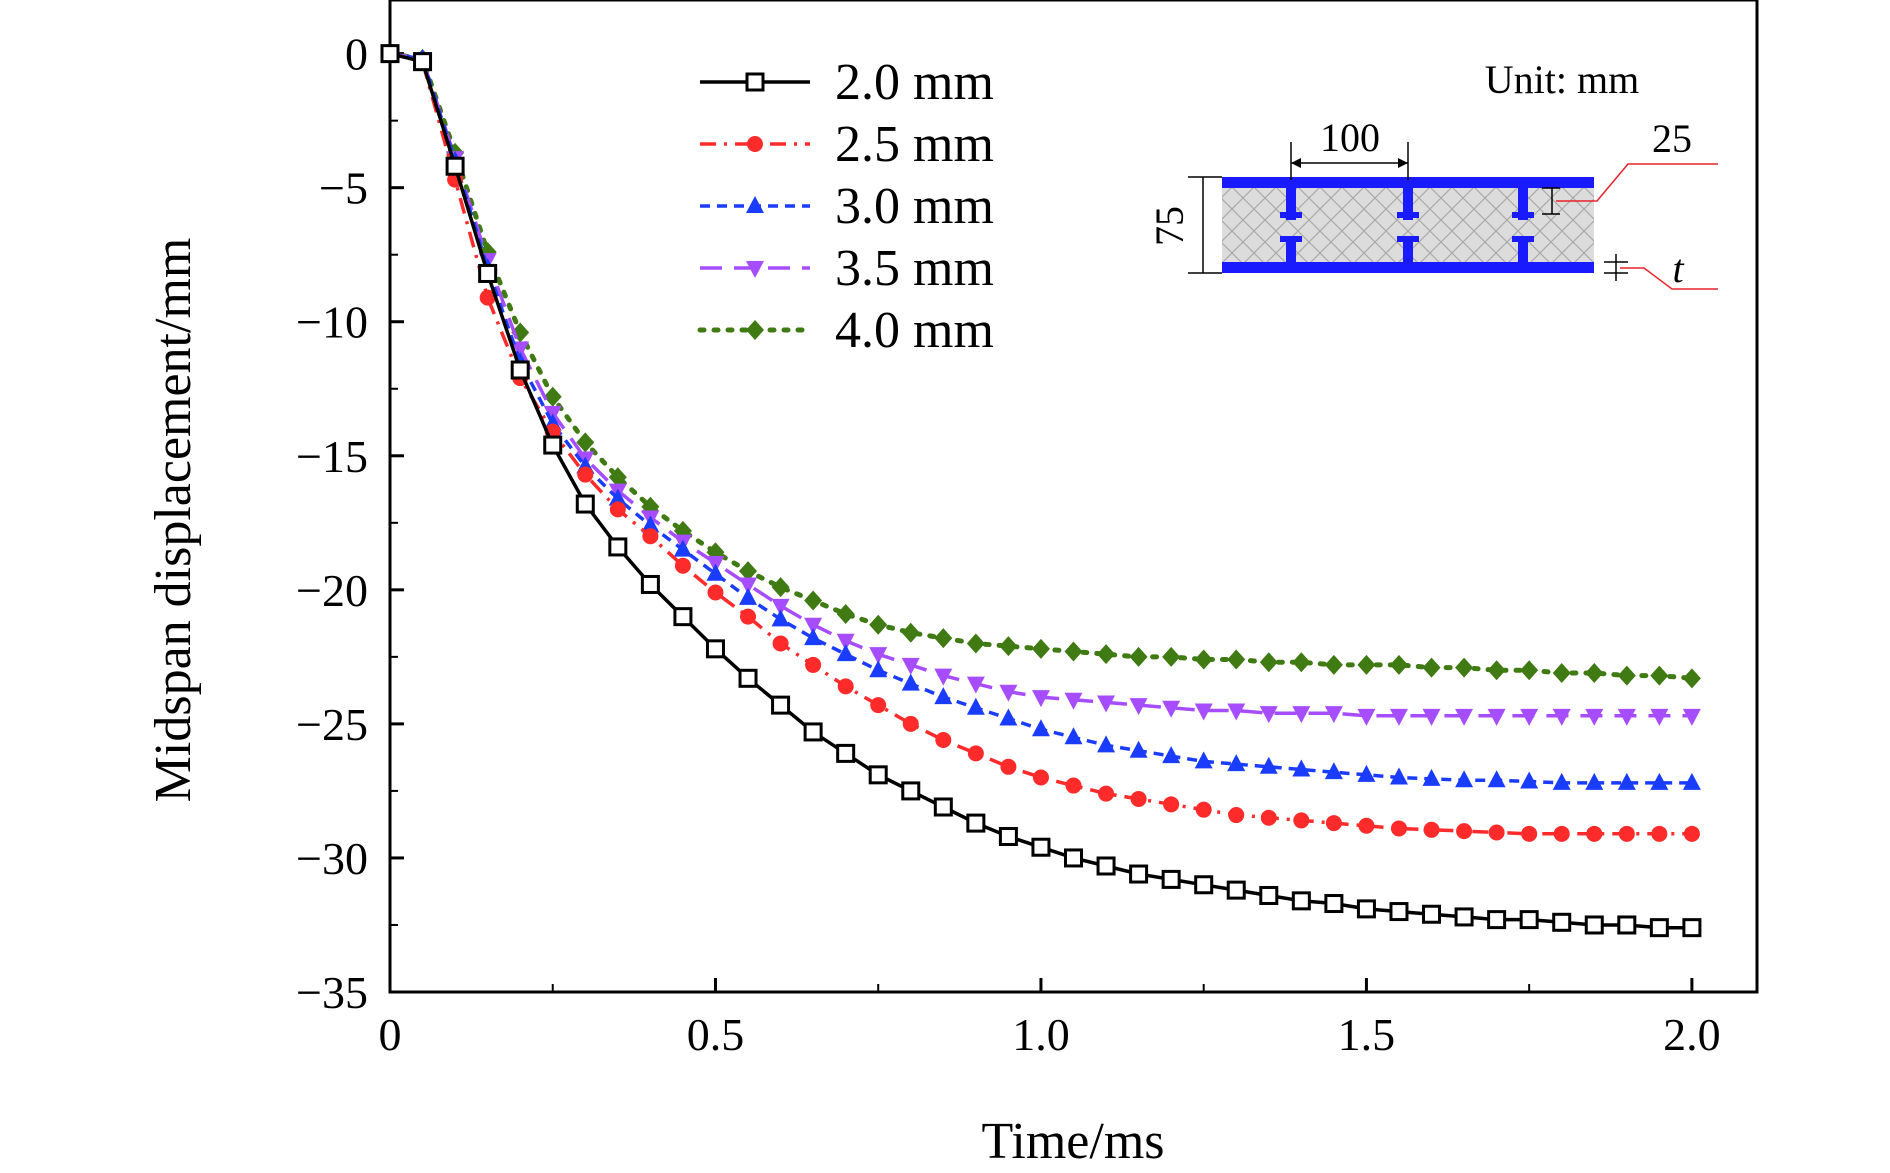 The height and width of the screenshot is (1173, 1890). Describe the element at coordinates (1616, 267) in the screenshot. I see `dim-thickness` at that location.